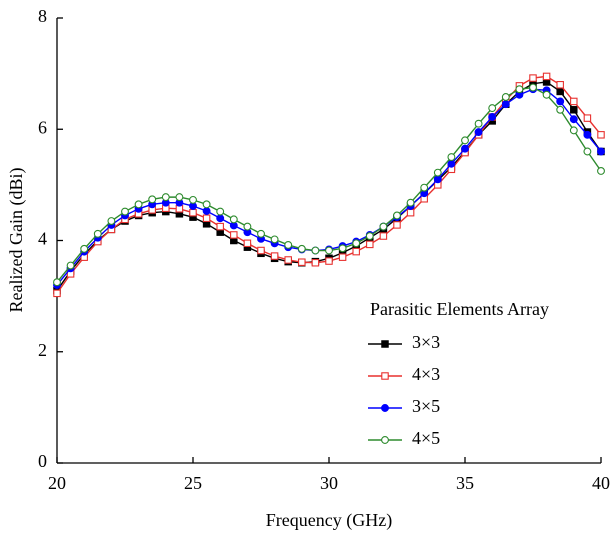 The height and width of the screenshot is (536, 614). I want to click on legend-label: 3×3, so click(426, 342).